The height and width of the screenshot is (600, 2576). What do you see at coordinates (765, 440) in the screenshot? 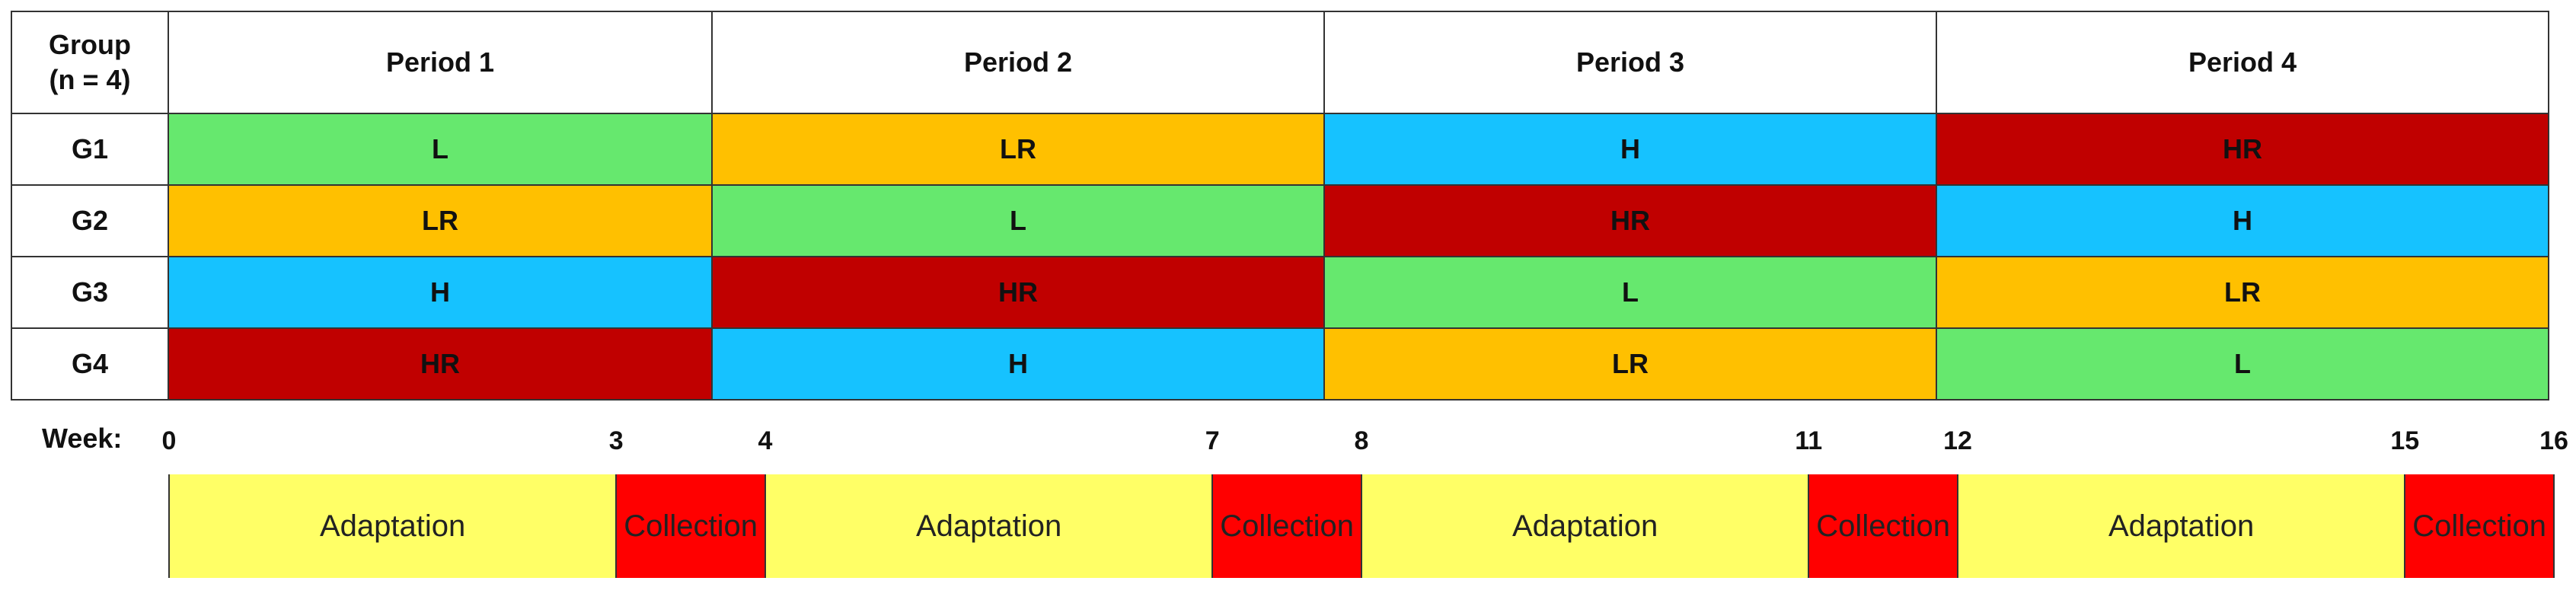
I see `week-tick-4: 4` at bounding box center [765, 440].